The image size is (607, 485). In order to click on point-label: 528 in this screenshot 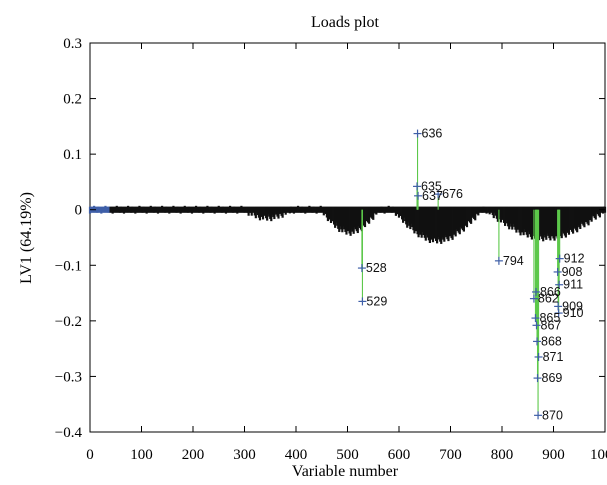, I will do `click(376, 268)`.